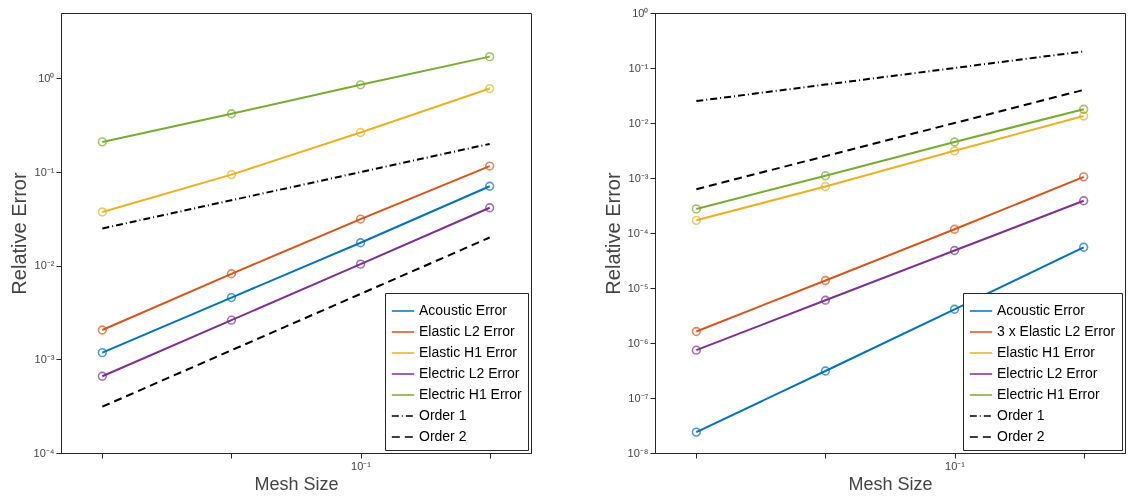 Image resolution: width=1146 pixels, height=502 pixels. What do you see at coordinates (1056, 331) in the screenshot?
I see `legend-label: 3 x Elastic L2 Error` at bounding box center [1056, 331].